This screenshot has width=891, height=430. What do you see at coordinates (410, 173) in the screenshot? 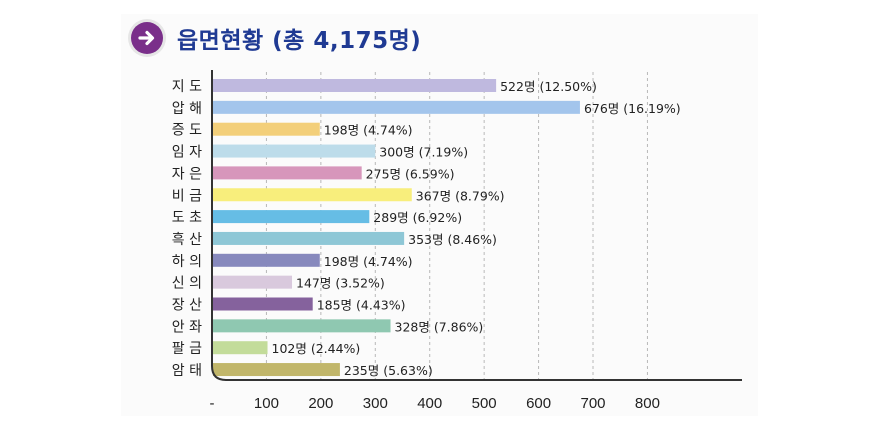
I see `value-label: 275명 (6.59%)` at bounding box center [410, 173].